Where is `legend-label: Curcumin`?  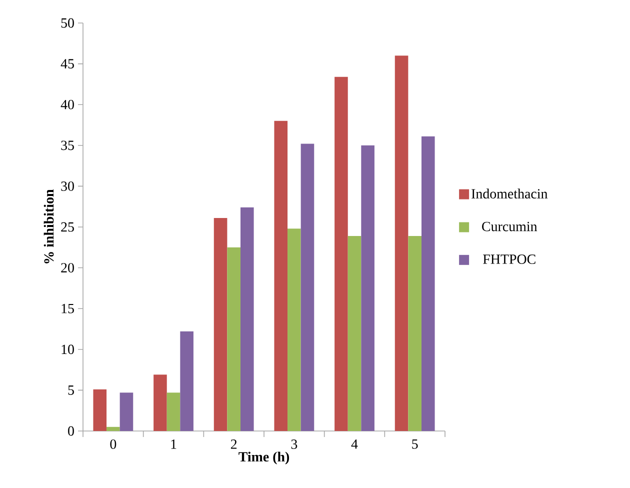 legend-label: Curcumin is located at coordinates (510, 227).